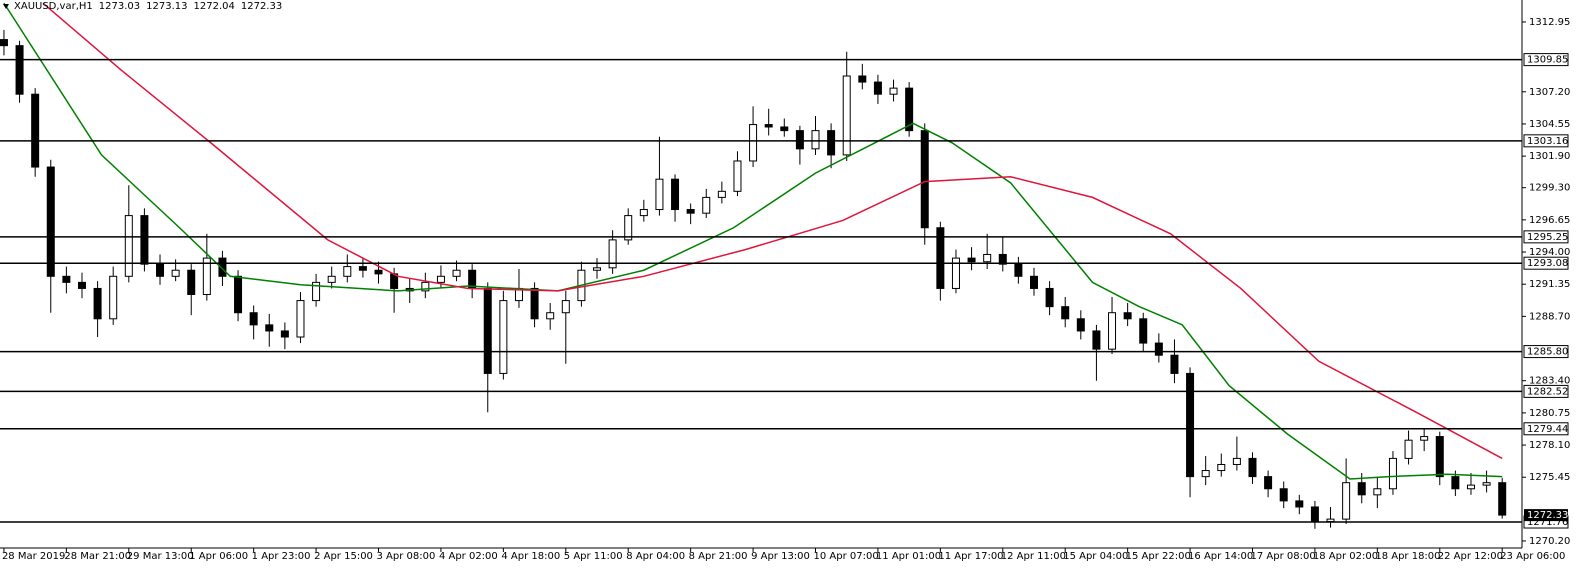  I want to click on y-tick-label: 1307.20, so click(1549, 92).